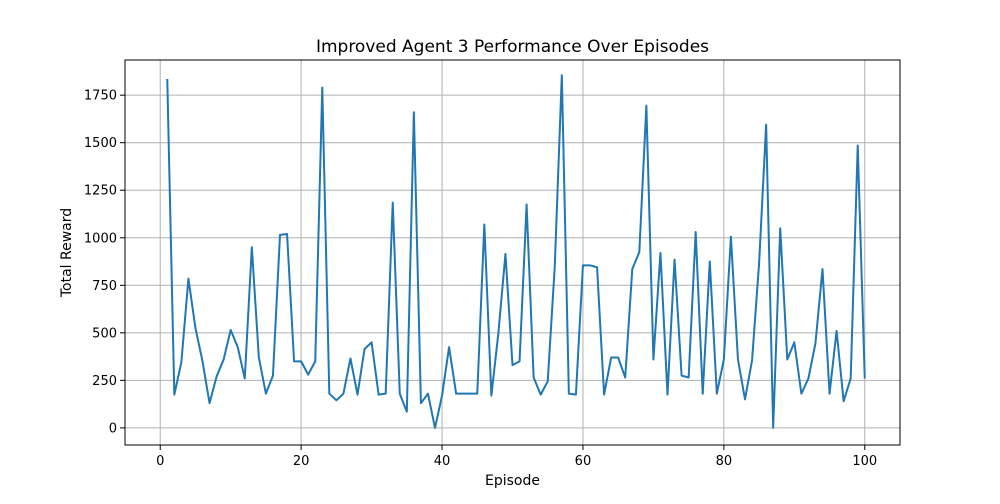 The height and width of the screenshot is (504, 1000). I want to click on x-tick-label: 60, so click(583, 461).